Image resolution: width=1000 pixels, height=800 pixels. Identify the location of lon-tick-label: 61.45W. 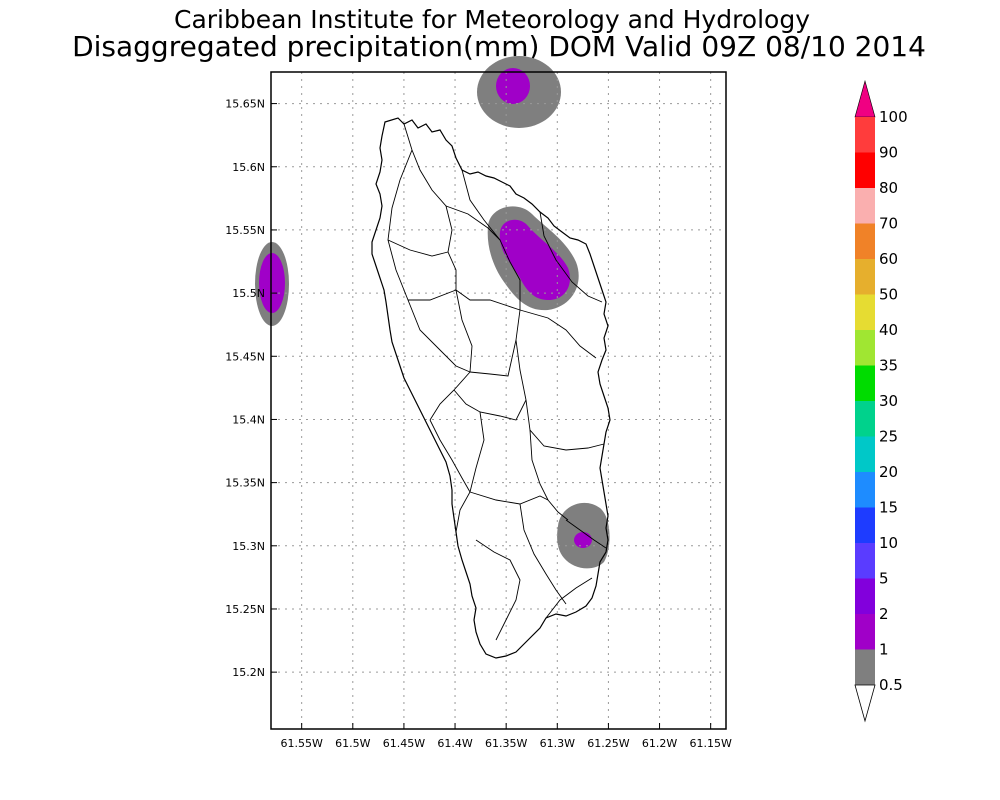
(404, 743).